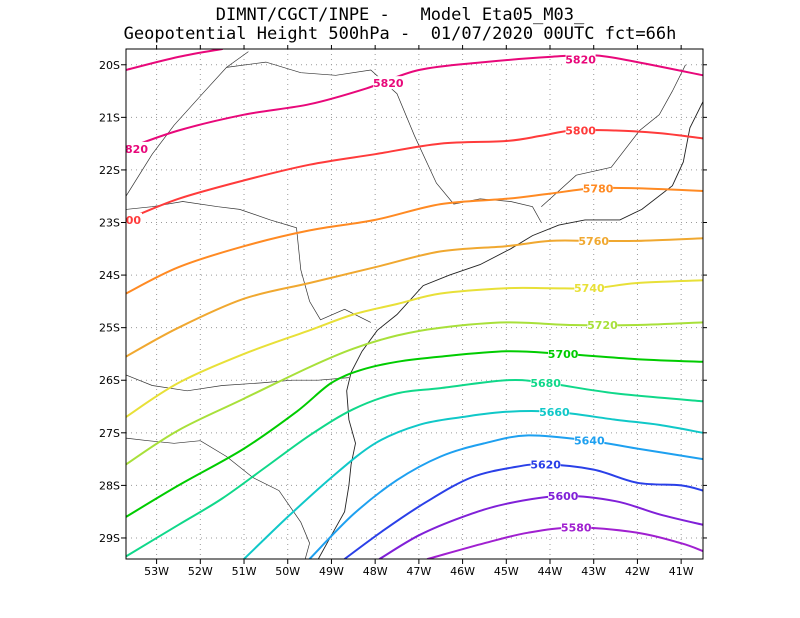 This screenshot has width=800, height=618. I want to click on y-tick-label-0: 20S, so click(109, 65).